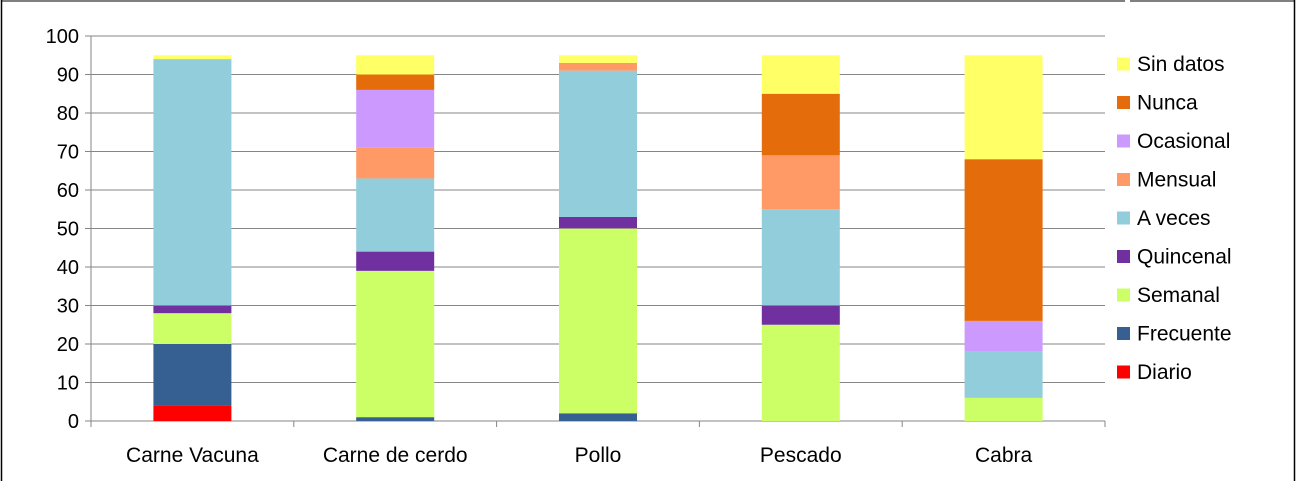  What do you see at coordinates (801, 455) in the screenshot?
I see `x-category-label: Pescado` at bounding box center [801, 455].